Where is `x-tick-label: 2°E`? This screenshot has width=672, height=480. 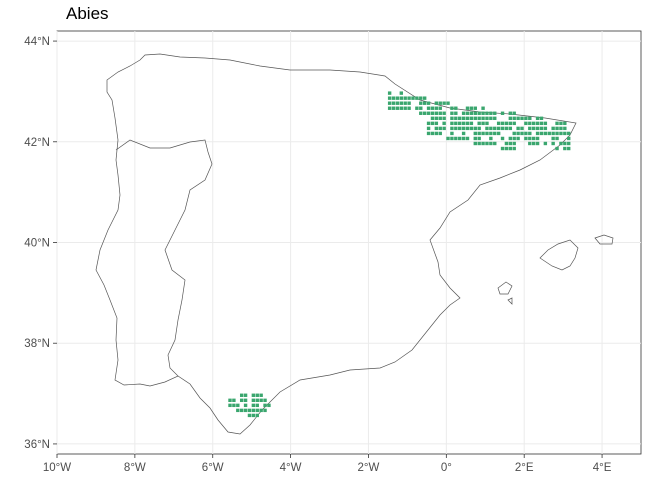 x-tick-label: 2°E is located at coordinates (524, 468).